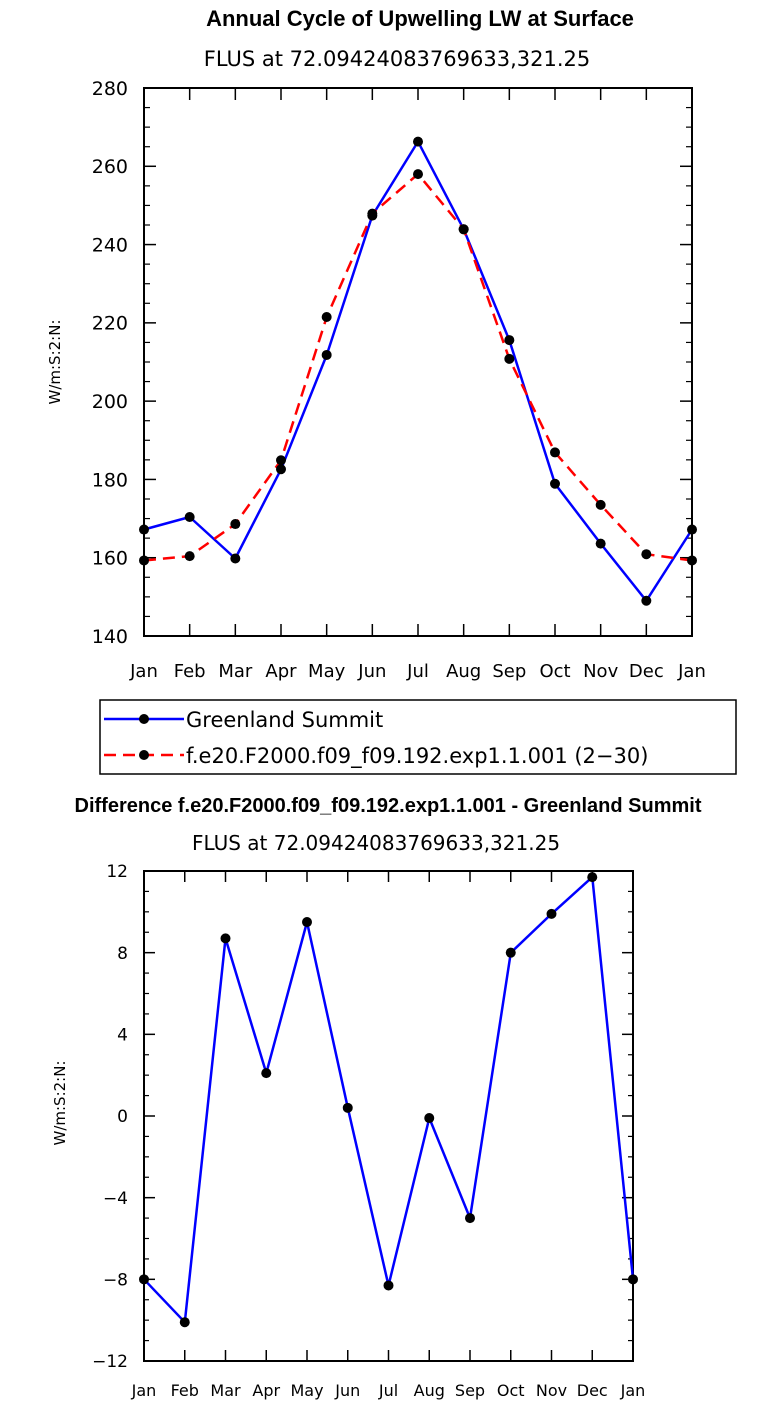 This screenshot has width=778, height=1405. Describe the element at coordinates (110, 245) in the screenshot. I see `y-tick-label: 240` at that location.